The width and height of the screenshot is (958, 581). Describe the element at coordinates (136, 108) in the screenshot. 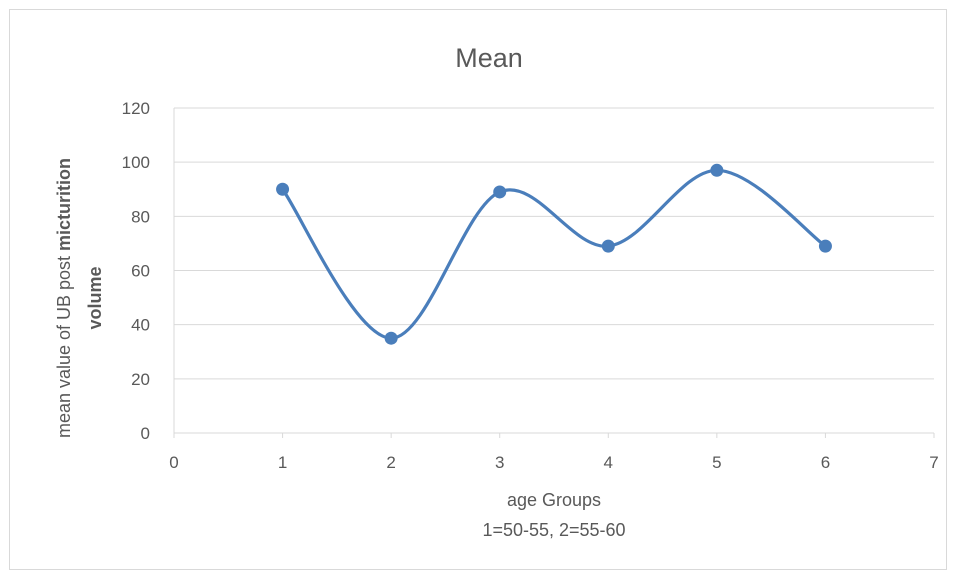

I see `y-tick-label: 120` at that location.